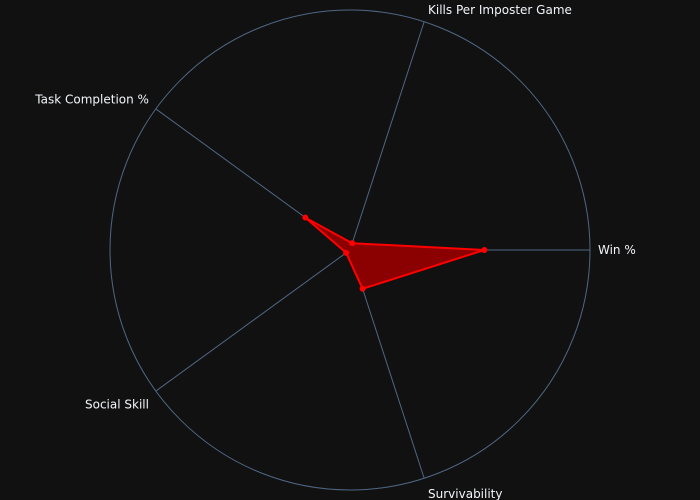  I want to click on axis-label-0: Win %, so click(617, 250).